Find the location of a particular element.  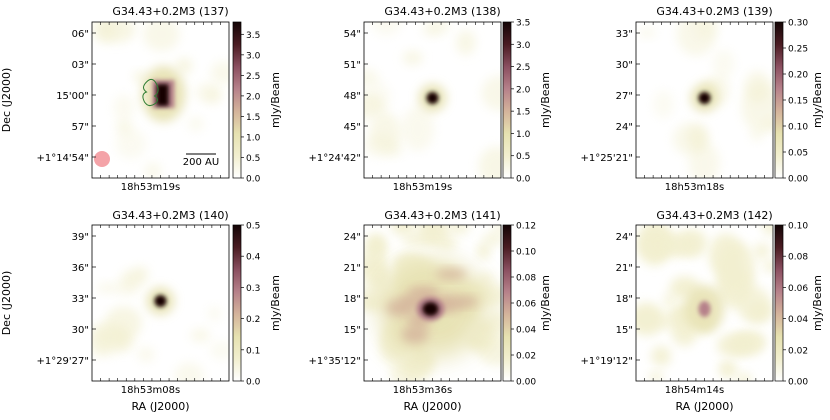

colorbar-tick-label: 0.04 is located at coordinates (798, 320).